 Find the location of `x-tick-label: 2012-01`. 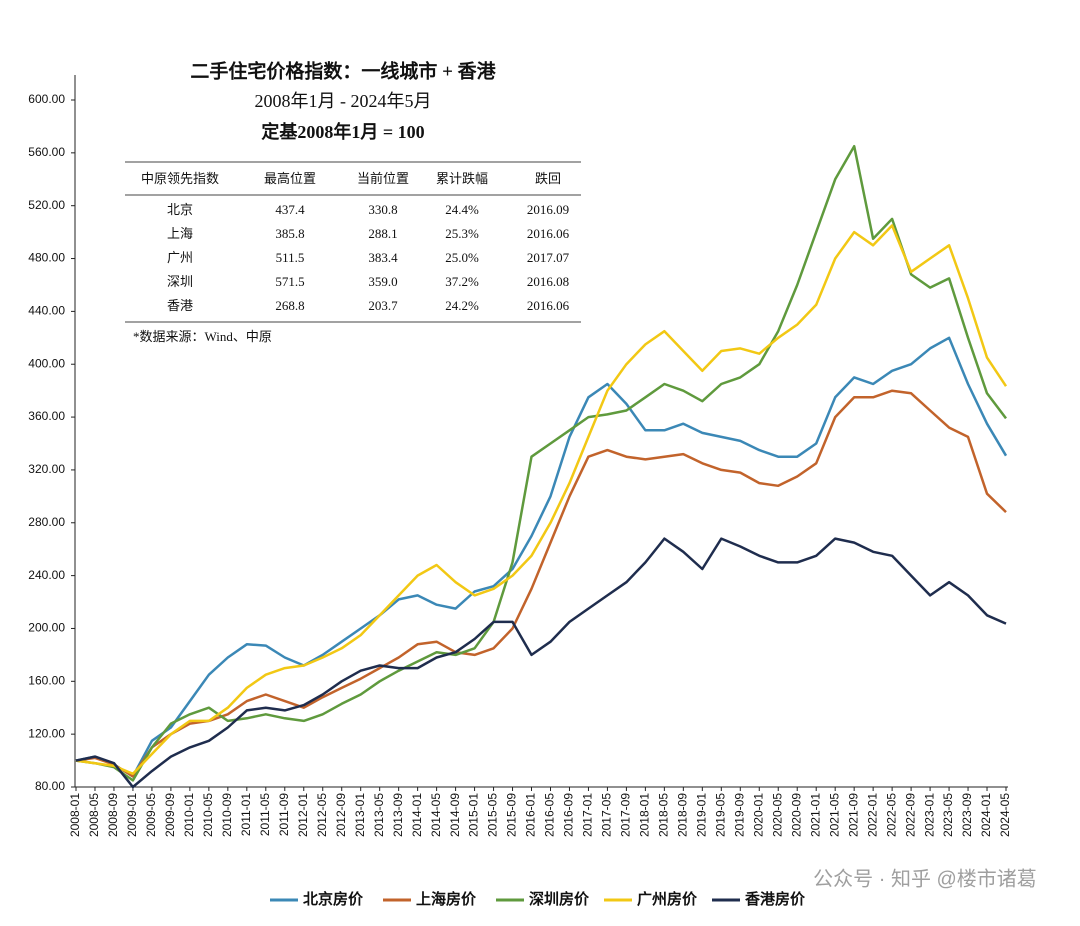

x-tick-label: 2012-01 is located at coordinates (303, 815).